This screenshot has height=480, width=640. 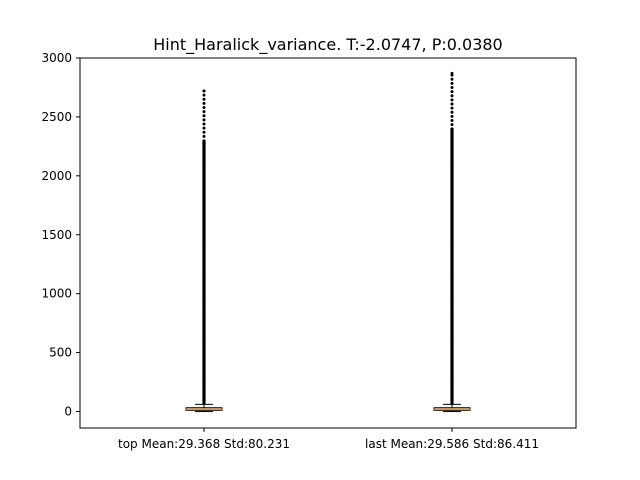 I want to click on y-tick-label: 3000, so click(x=56, y=58).